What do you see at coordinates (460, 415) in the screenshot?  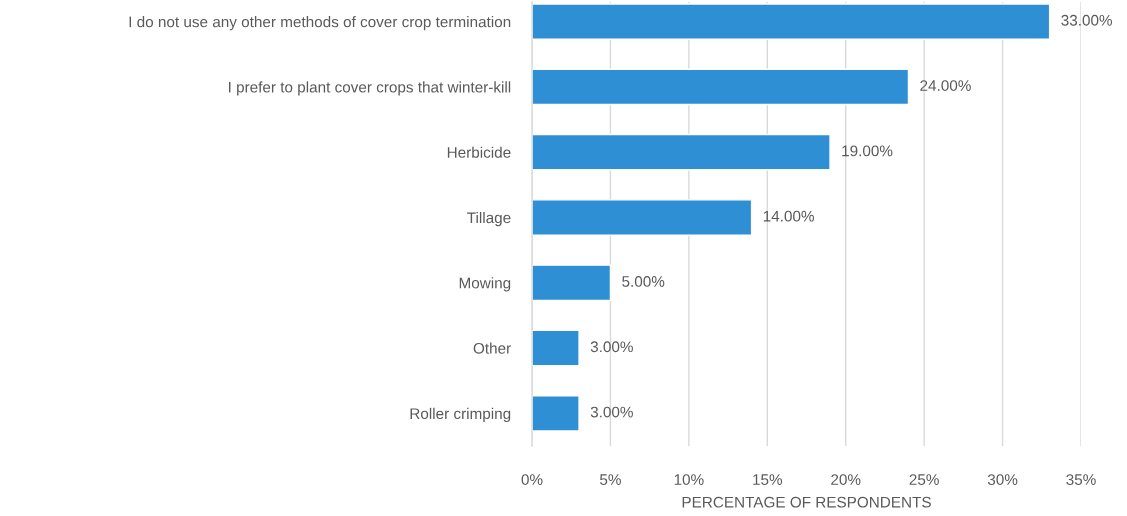 I see `y-tick-label: Roller crimping` at bounding box center [460, 415].